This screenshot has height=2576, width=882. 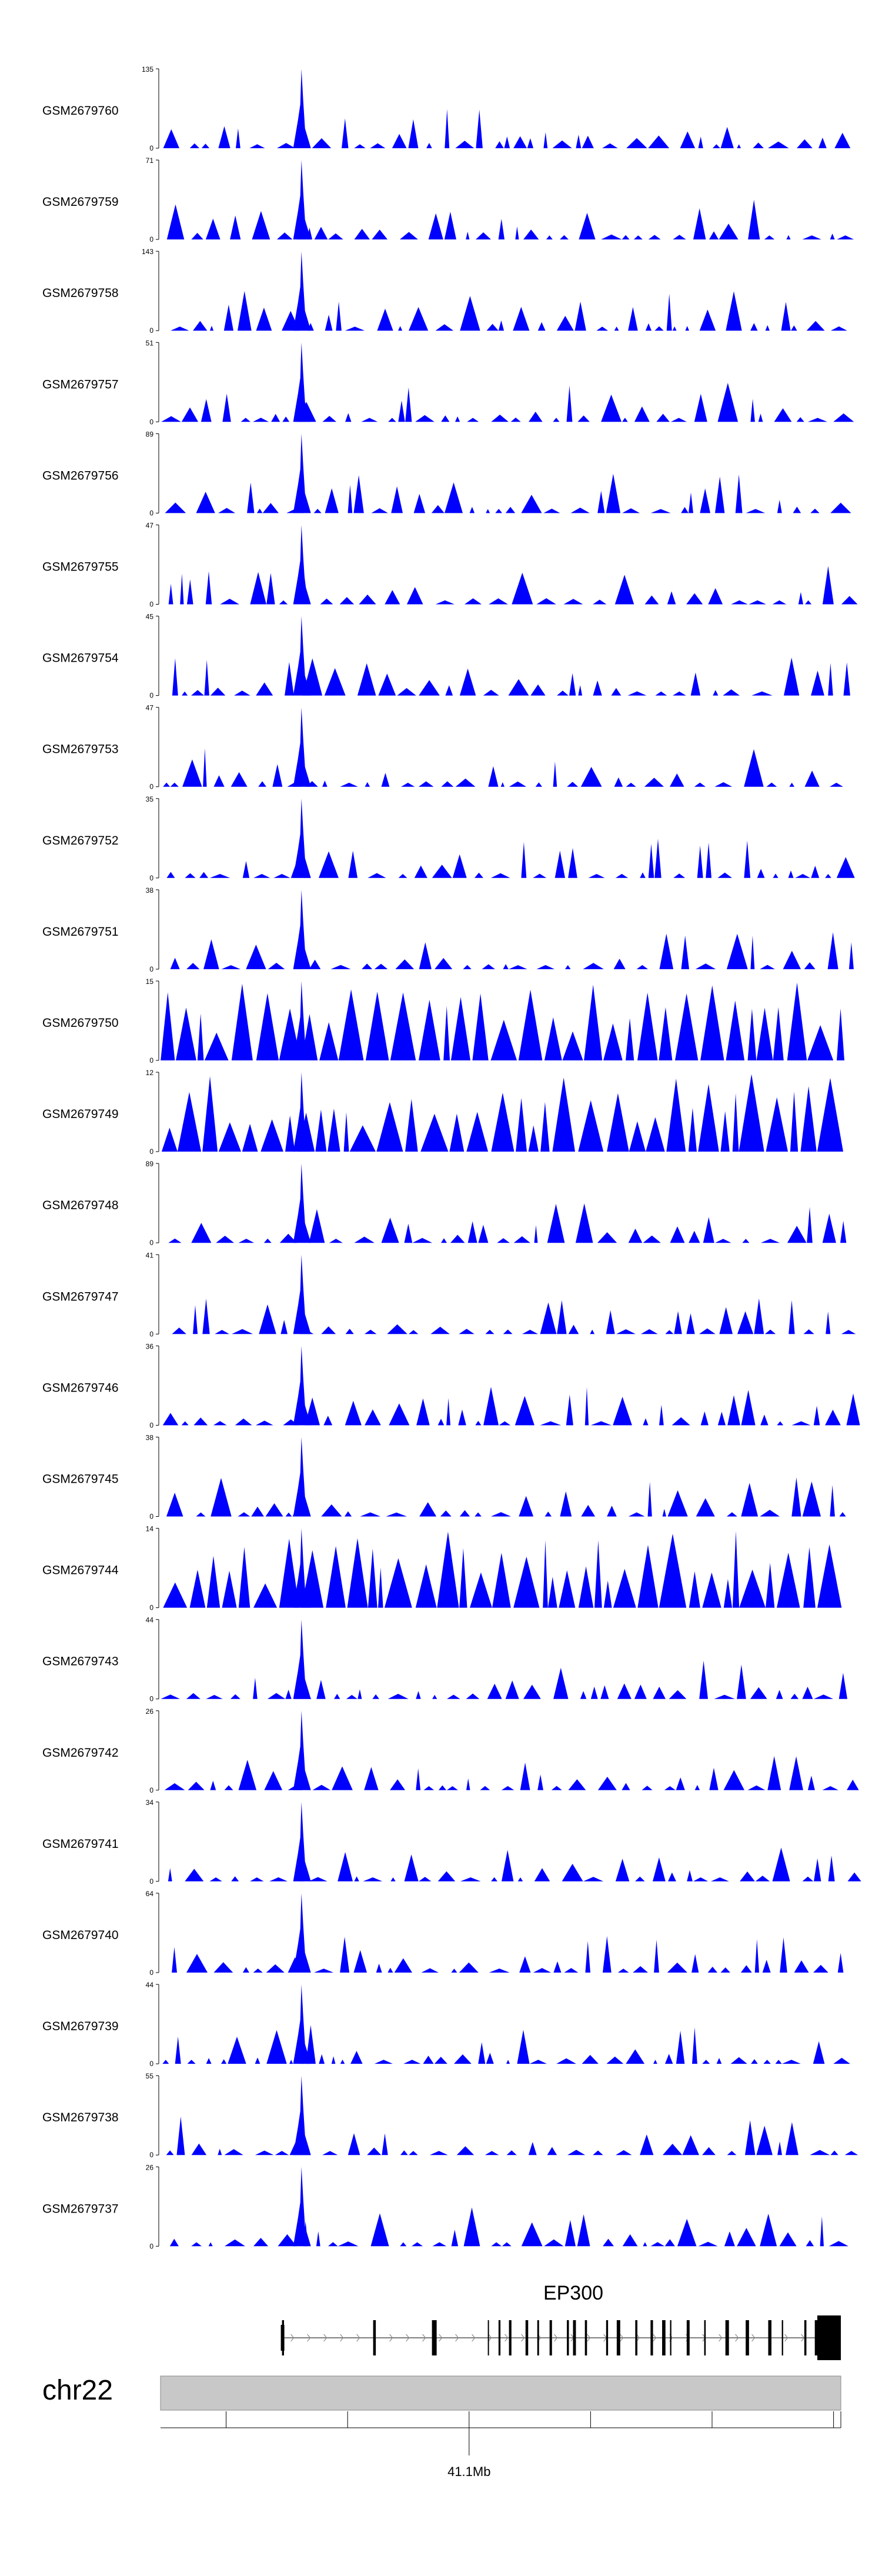 I want to click on track-GSM2679753: GSM2679753 47 0, so click(x=442, y=747).